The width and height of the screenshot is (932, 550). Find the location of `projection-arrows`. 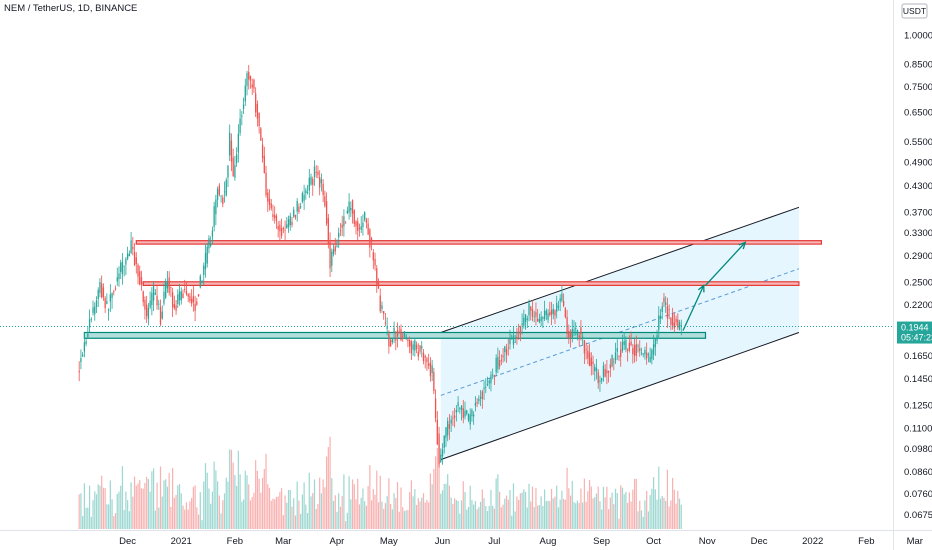

projection-arrows is located at coordinates (714, 286).